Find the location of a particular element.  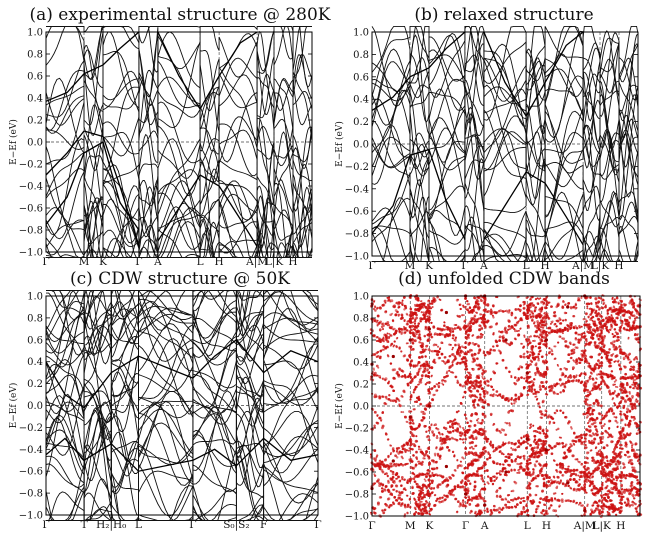

y-tick-label: 0.4 is located at coordinates (361, 100).